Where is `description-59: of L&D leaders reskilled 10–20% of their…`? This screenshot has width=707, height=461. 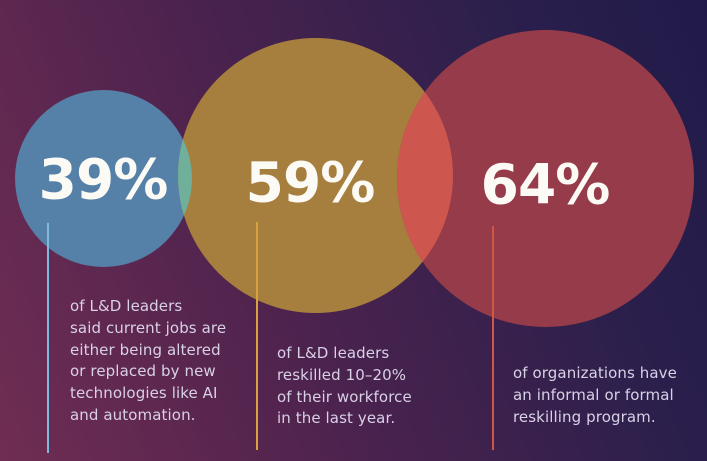 description-59: of L&D leaders reskilled 10–20% of their… is located at coordinates (344, 386).